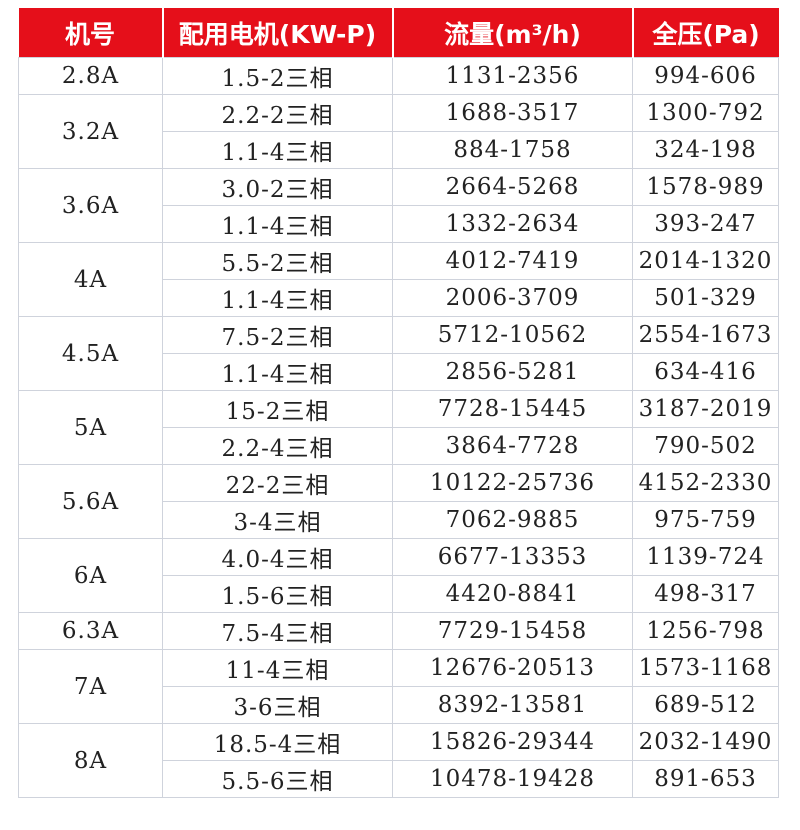  Describe the element at coordinates (512, 631) in the screenshot. I see `flow-cell: 7729-15458` at that location.